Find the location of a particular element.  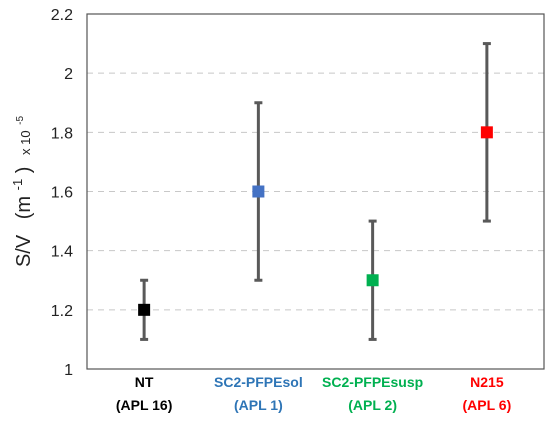

y-axis-label-unit-close: ) is located at coordinates (24, 170).